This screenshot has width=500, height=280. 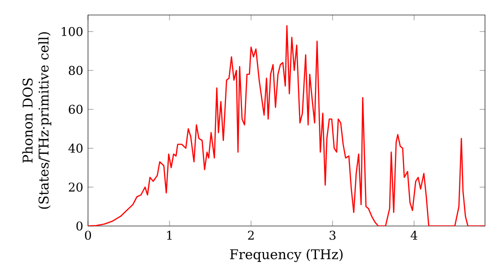 I want to click on x-axis-title: Frequency (THz), so click(x=286, y=255).